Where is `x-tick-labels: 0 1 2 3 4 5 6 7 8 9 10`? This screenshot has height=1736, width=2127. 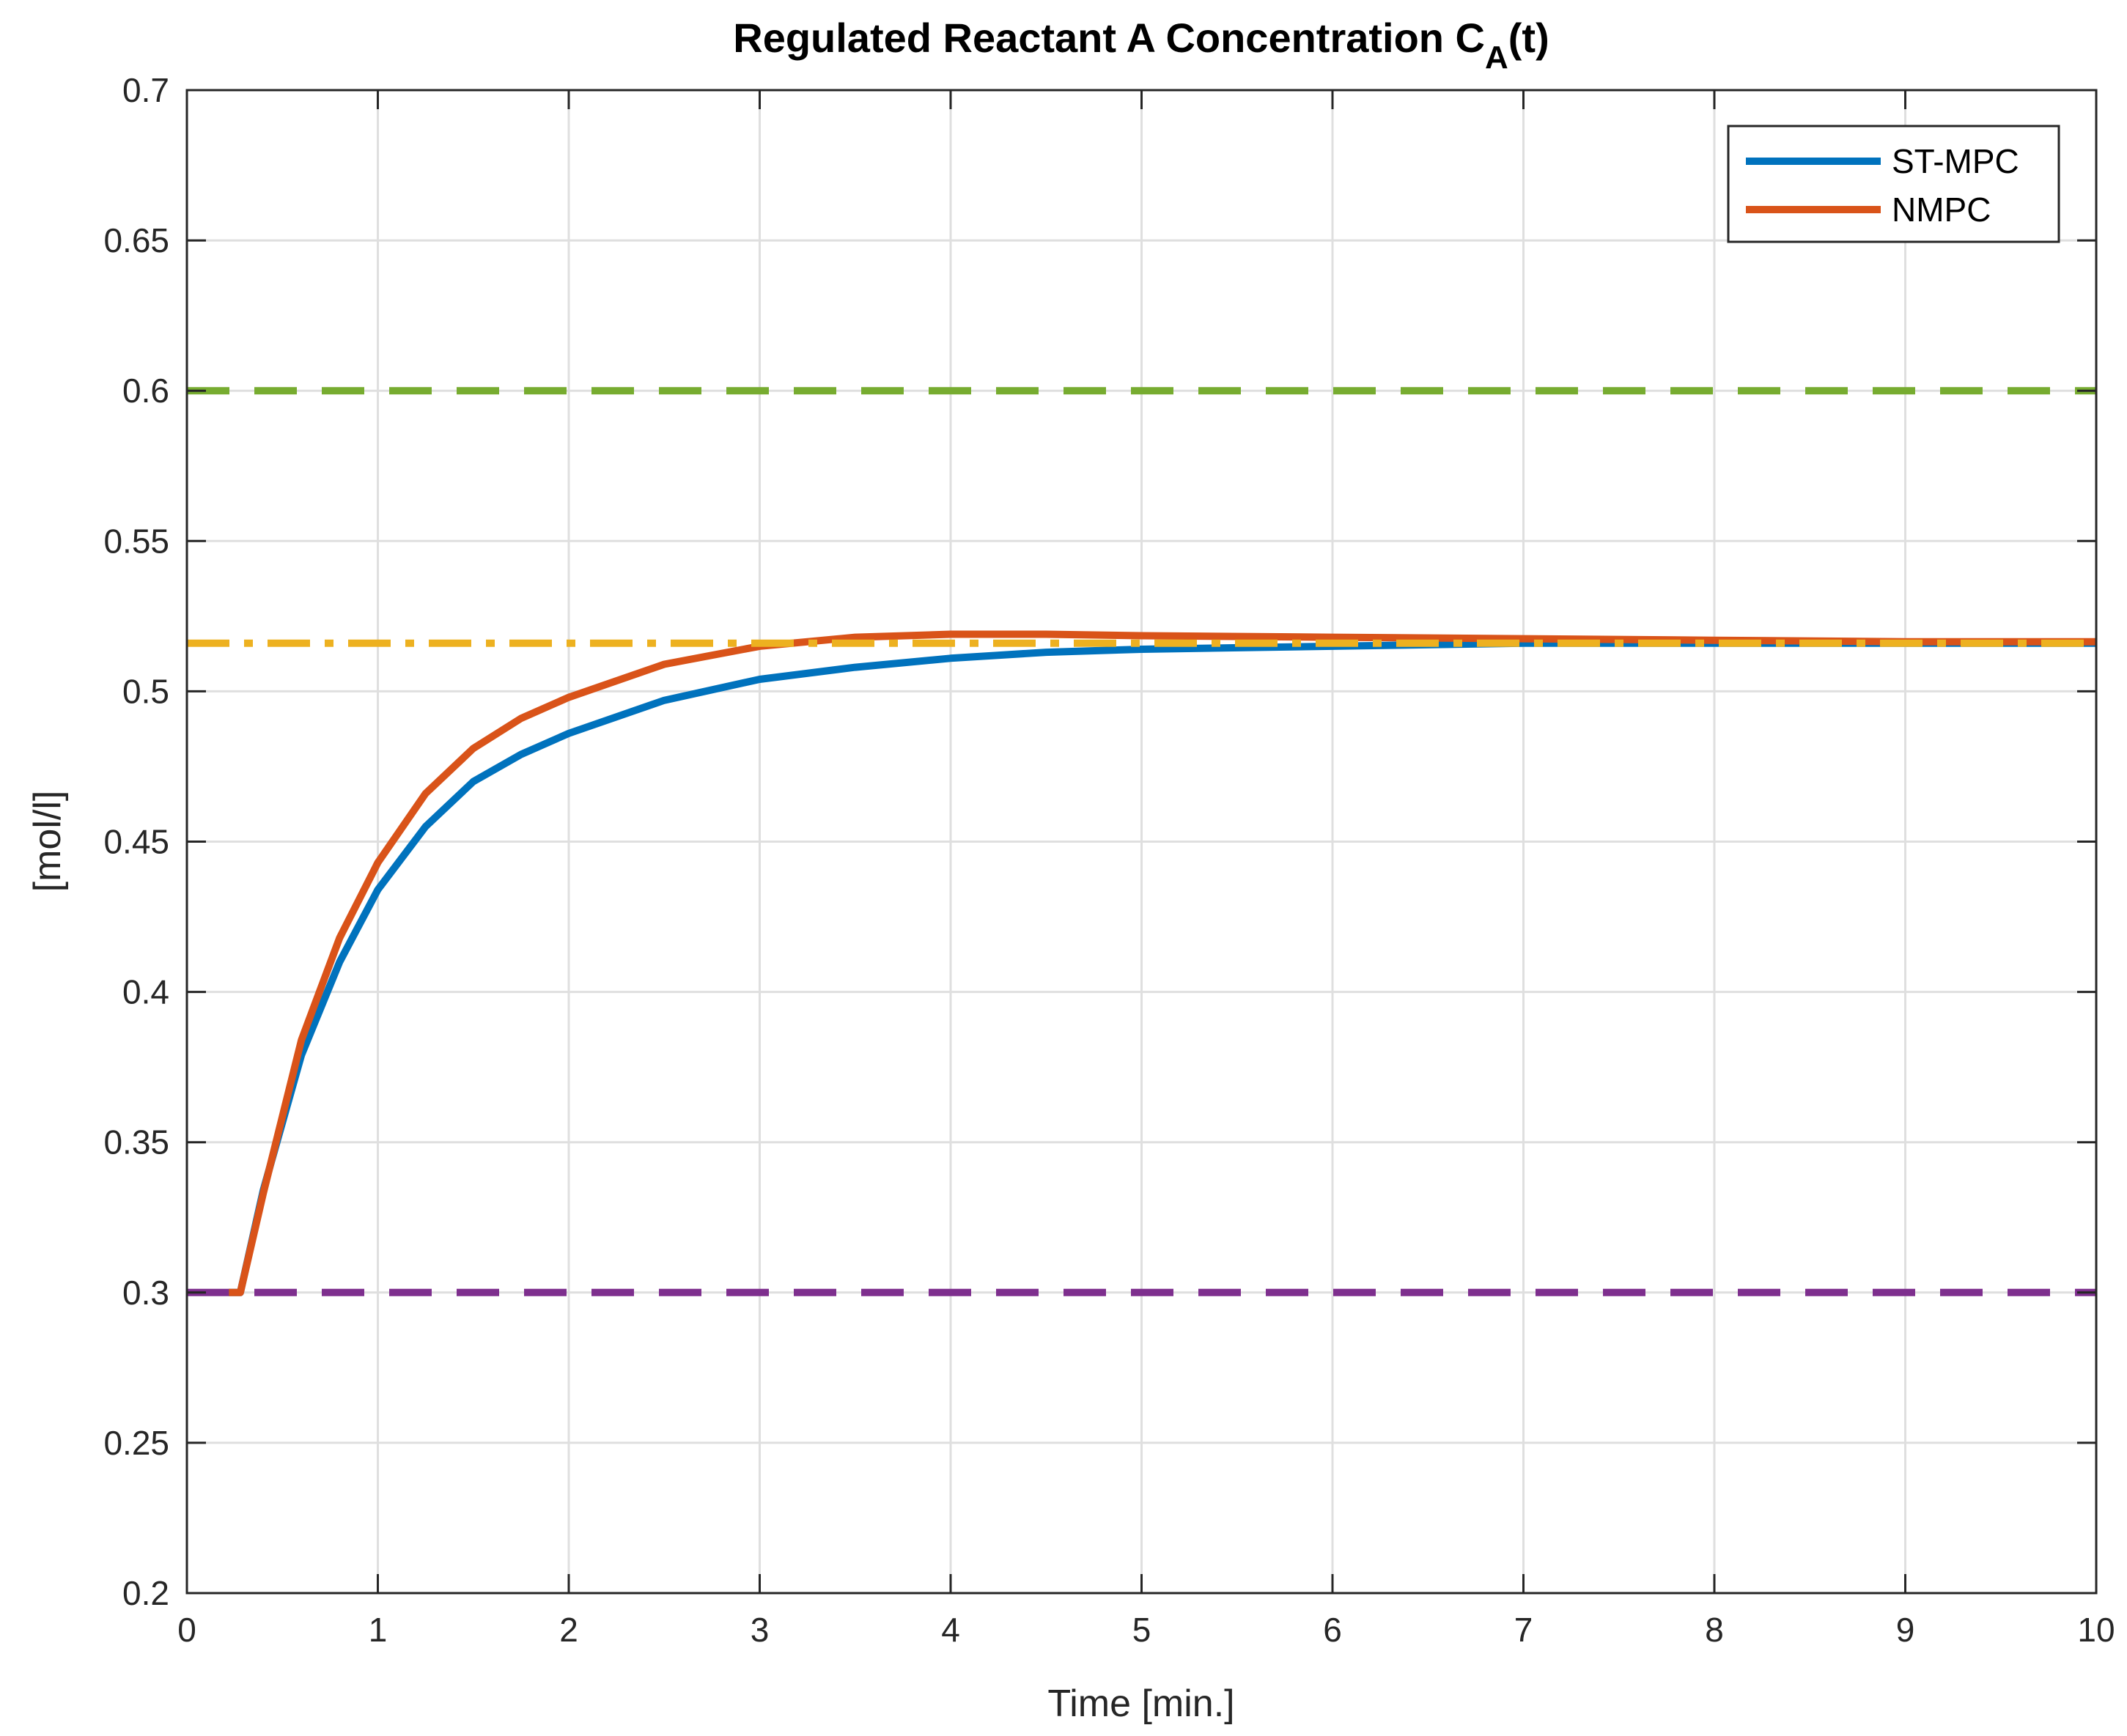 x-tick-labels: 0 1 2 3 4 5 6 7 8 9 10 is located at coordinates (1146, 1630).